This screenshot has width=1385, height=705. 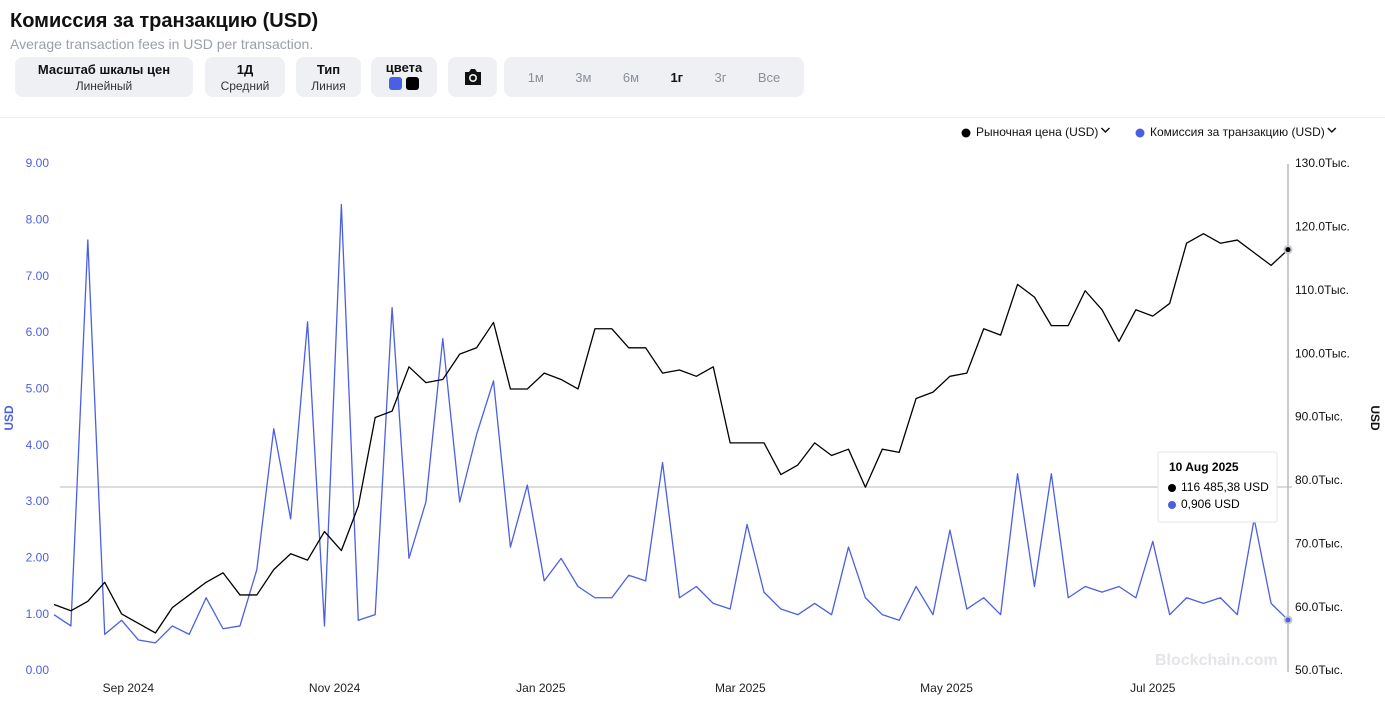 What do you see at coordinates (164, 21) in the screenshot?
I see `page-title: Комиссия за транзакцию (USD)` at bounding box center [164, 21].